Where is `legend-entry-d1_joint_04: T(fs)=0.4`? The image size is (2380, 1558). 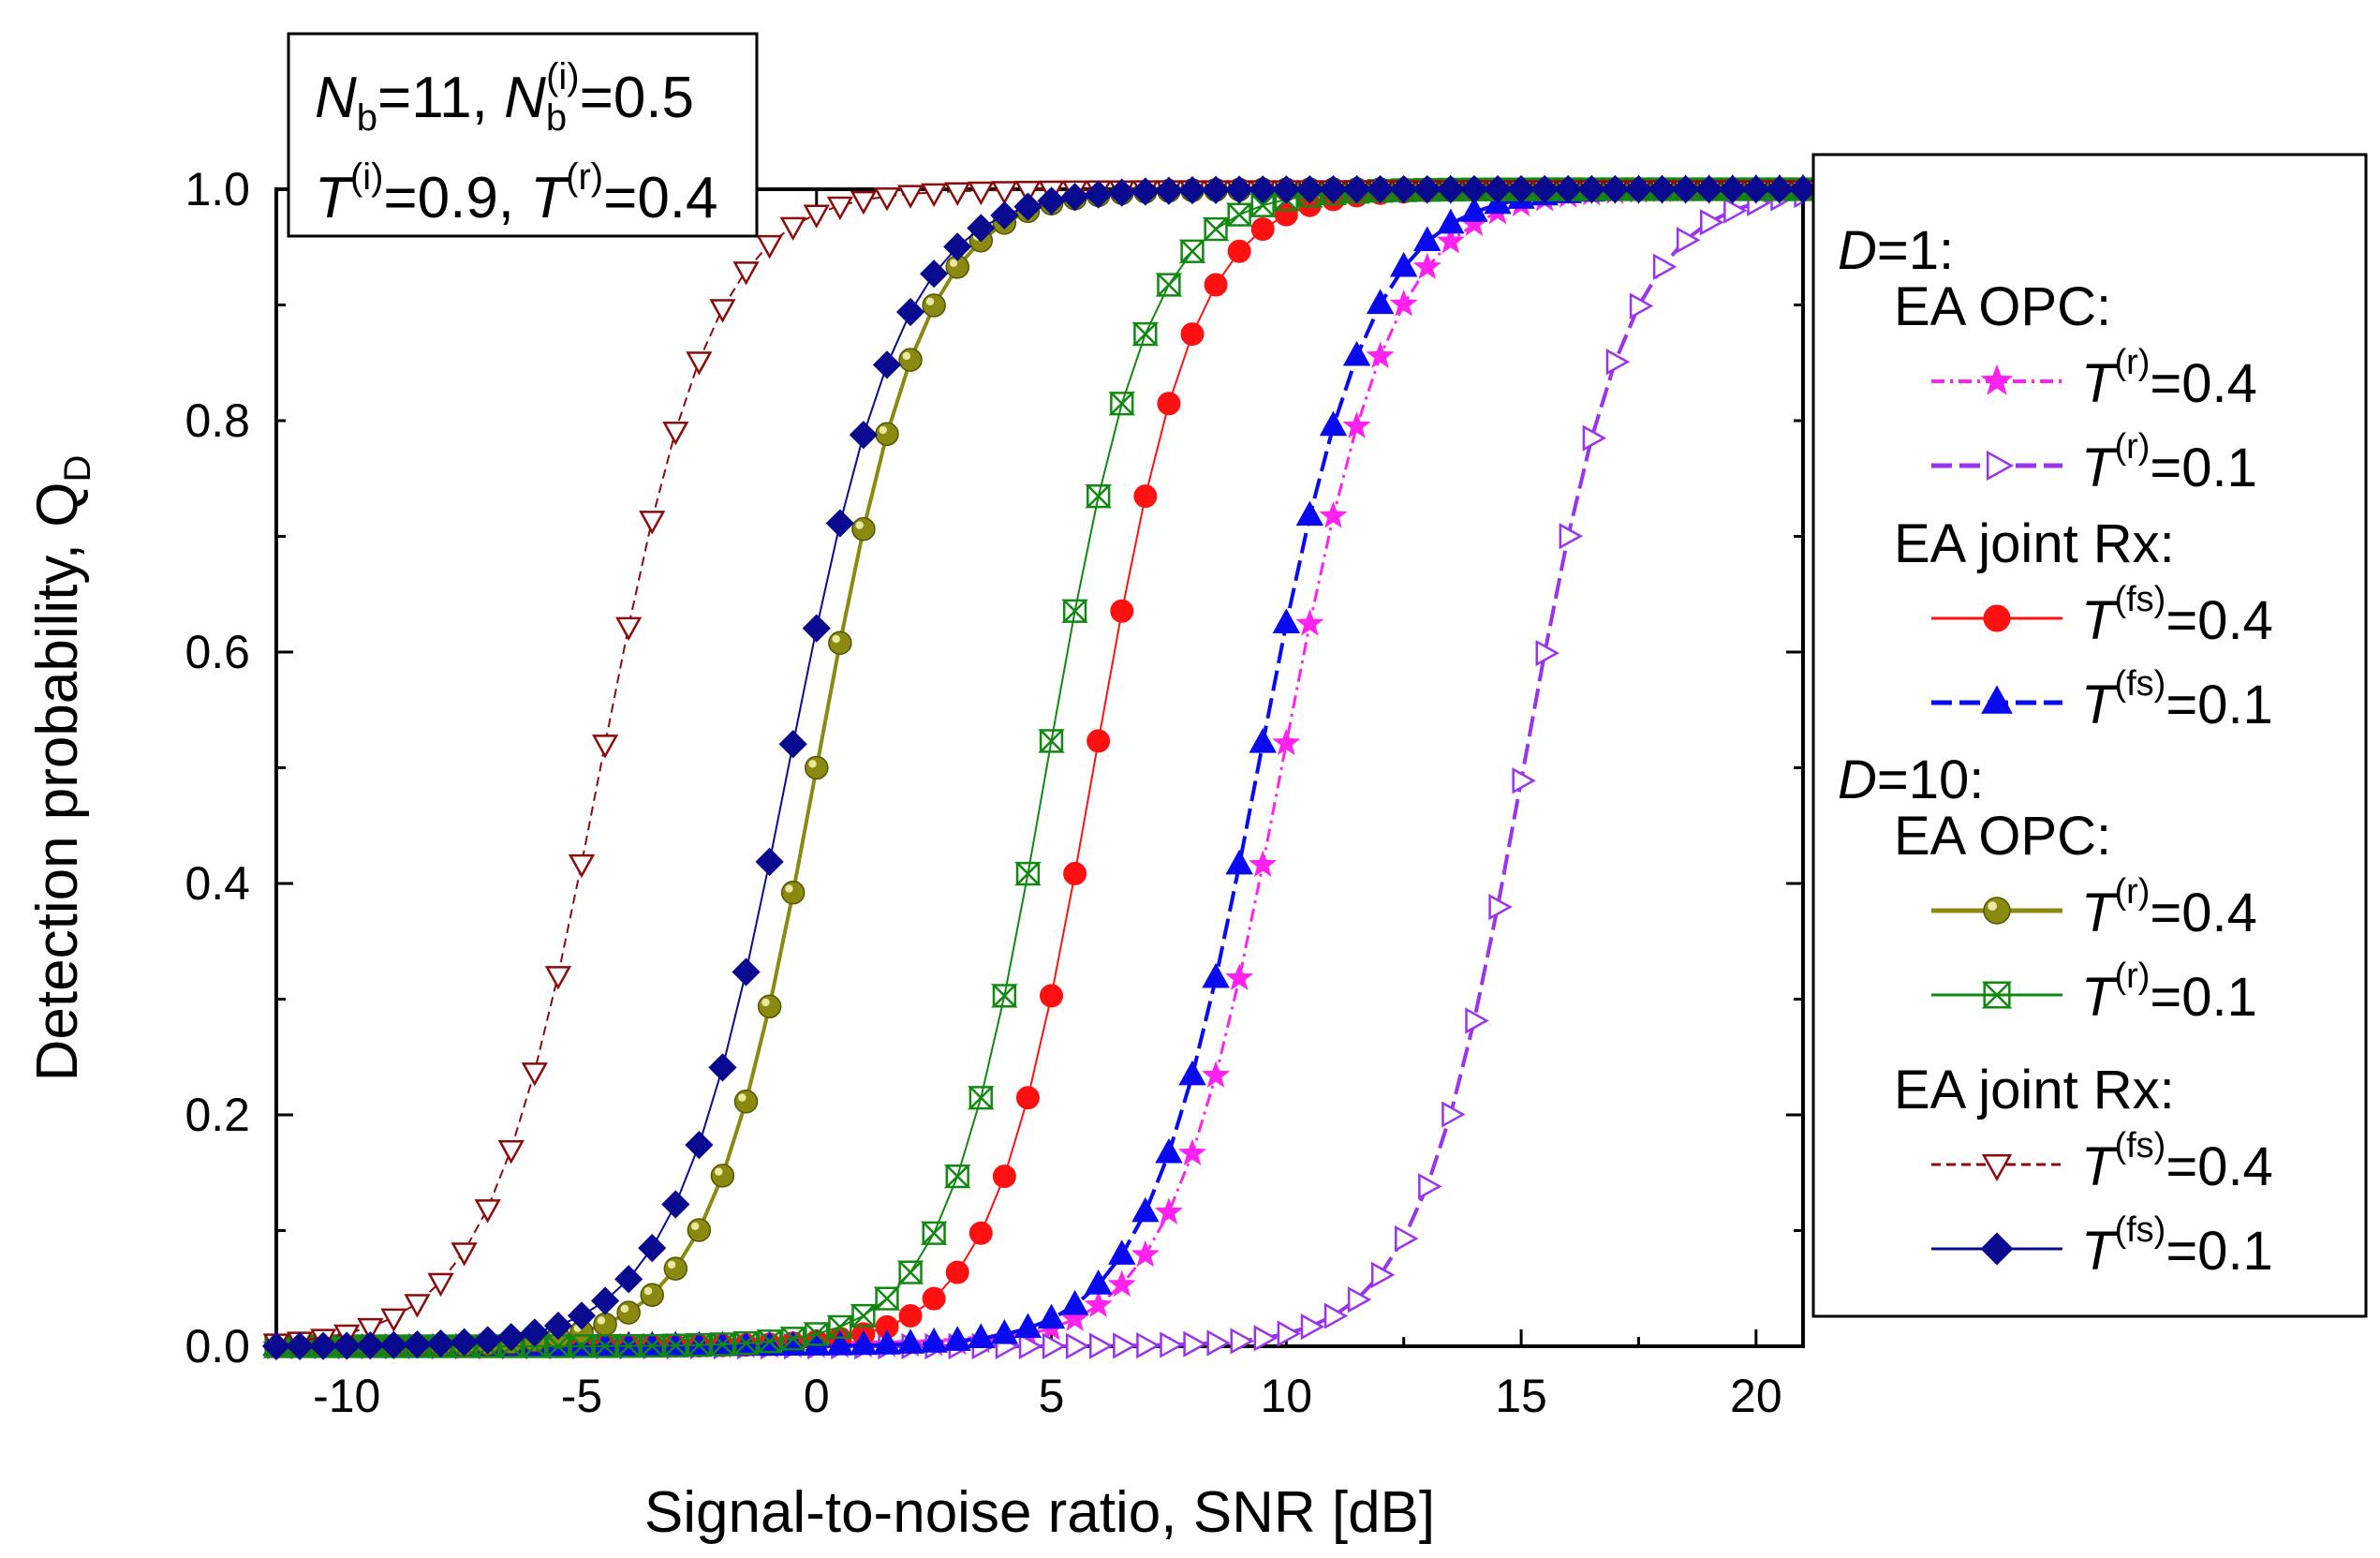 legend-entry-d1_joint_04: T(fs)=0.4 is located at coordinates (2102, 615).